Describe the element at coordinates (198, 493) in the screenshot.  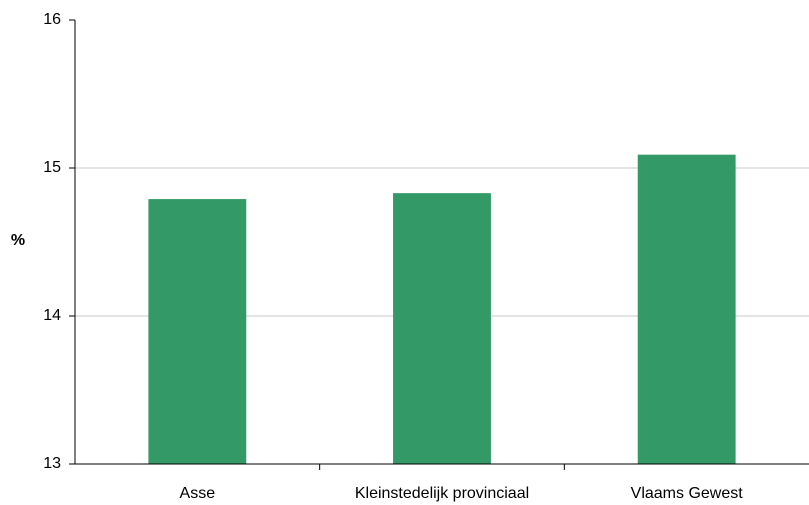
I see `x-tick-label: Asse` at that location.